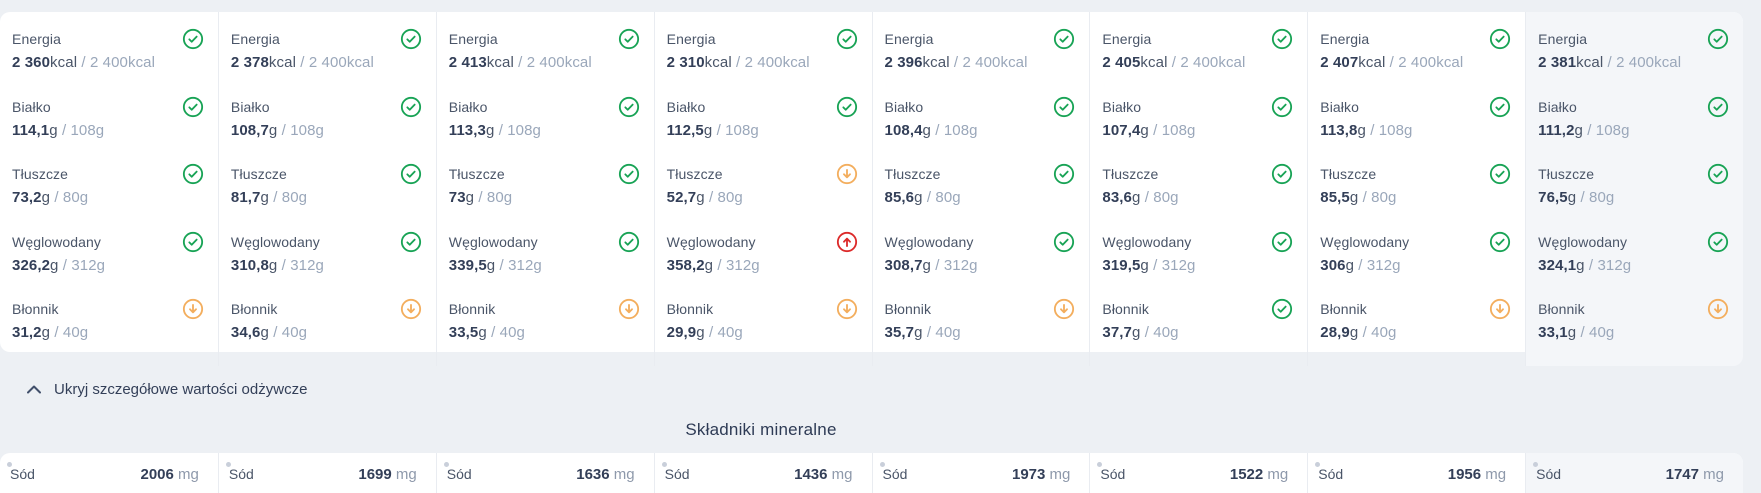 The height and width of the screenshot is (493, 1761). What do you see at coordinates (712, 130) in the screenshot?
I see `nutrient-value: 112,5g / 108g` at bounding box center [712, 130].